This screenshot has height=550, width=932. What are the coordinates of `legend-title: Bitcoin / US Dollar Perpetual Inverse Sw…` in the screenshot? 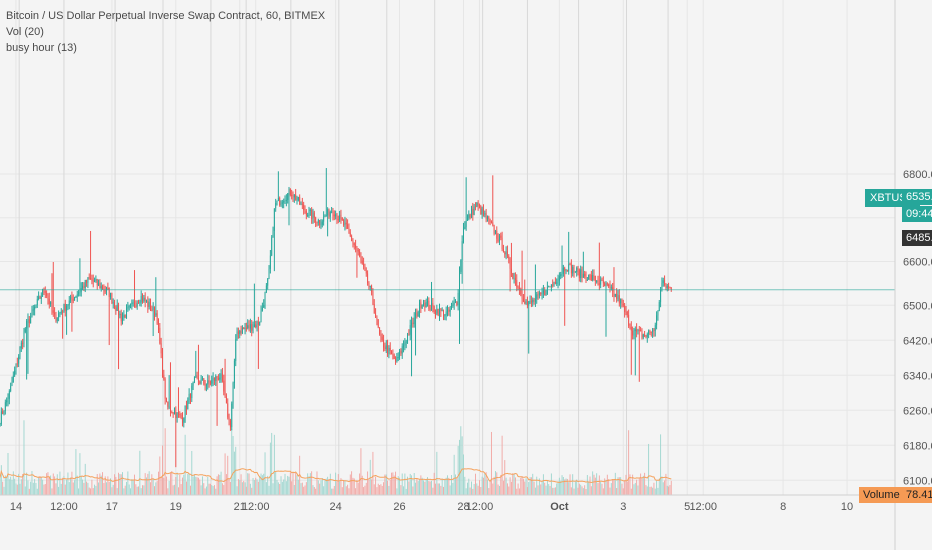 It's located at (166, 16).